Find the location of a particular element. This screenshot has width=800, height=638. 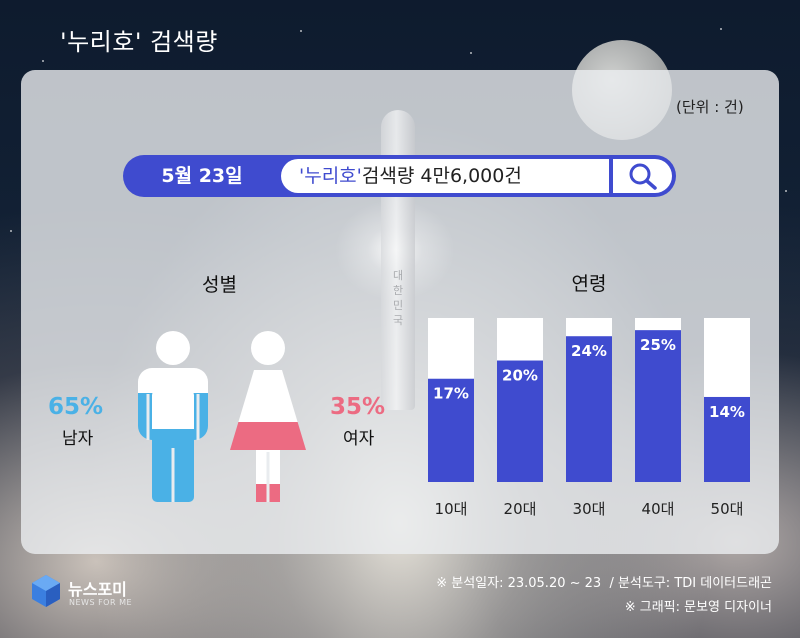

search-text: 검색량 4만6,000건 is located at coordinates (441, 176).